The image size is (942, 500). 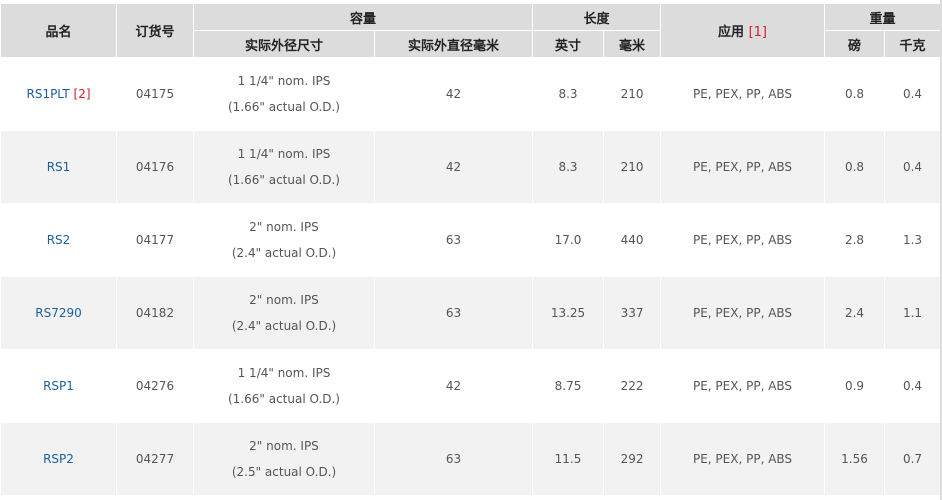 What do you see at coordinates (363, 17) in the screenshot?
I see `header-capacity: 容量` at bounding box center [363, 17].